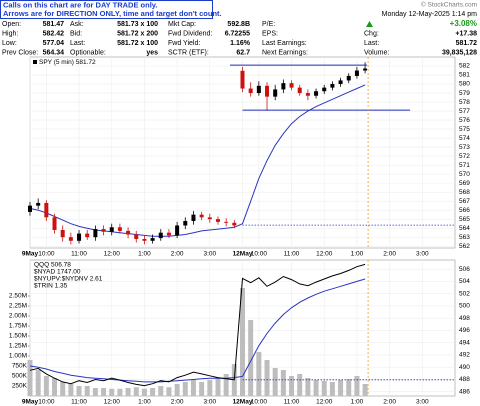 Image resolution: width=480 pixels, height=406 pixels. Describe the element at coordinates (464, 306) in the screenshot. I see `y-tick-label: 500` at that location.